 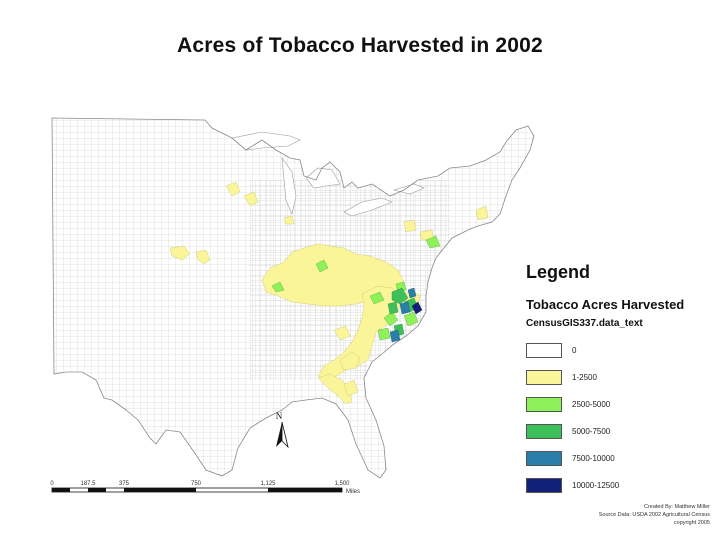 What do you see at coordinates (621, 431) in the screenshot?
I see `legend-item: 5000-7500` at bounding box center [621, 431].